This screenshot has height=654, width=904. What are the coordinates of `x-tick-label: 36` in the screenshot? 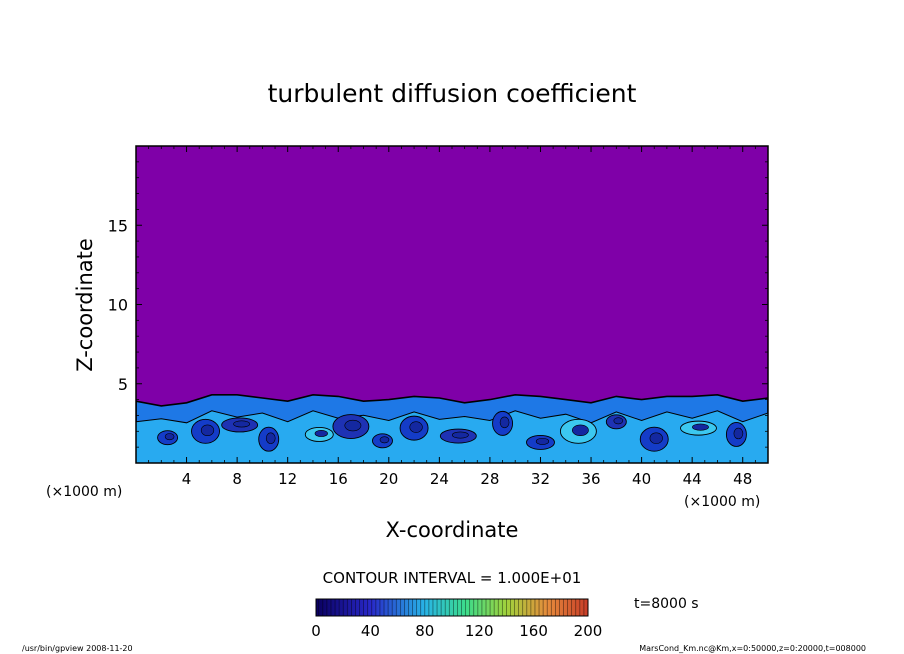 It's located at (590, 479).